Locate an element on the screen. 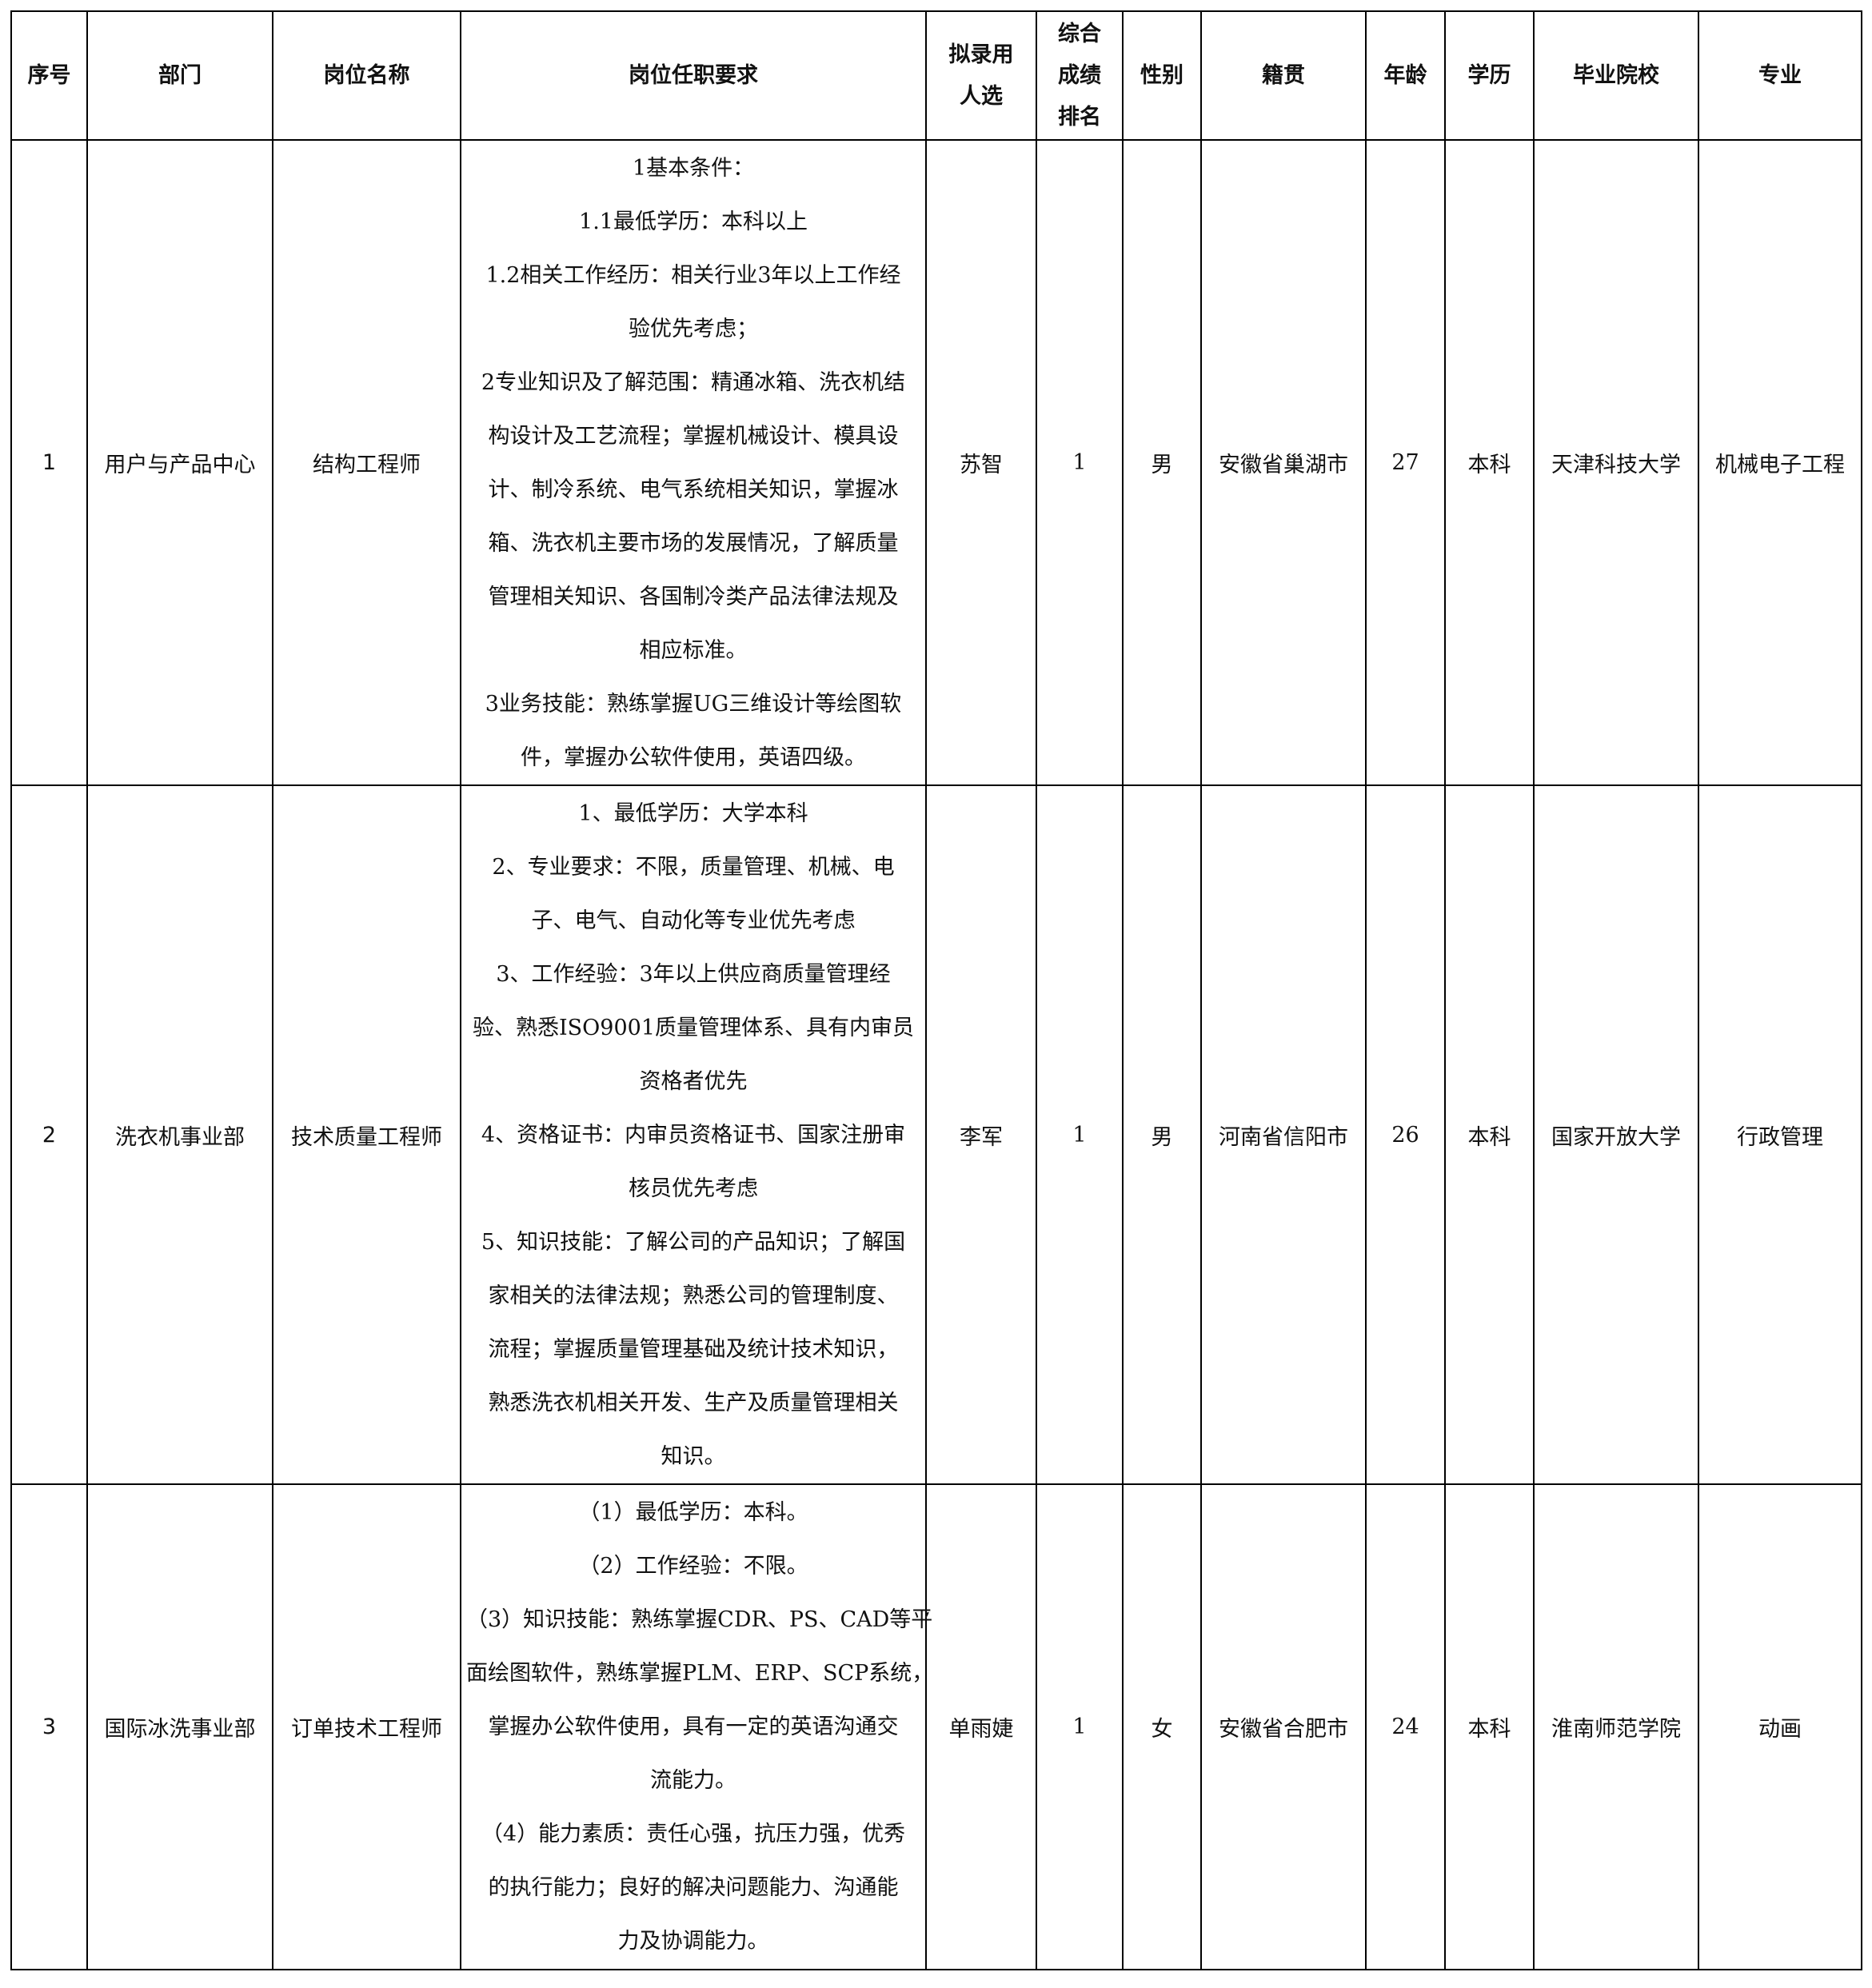 This screenshot has width=1872, height=1988. header-cell: 岗位名称 is located at coordinates (366, 75).